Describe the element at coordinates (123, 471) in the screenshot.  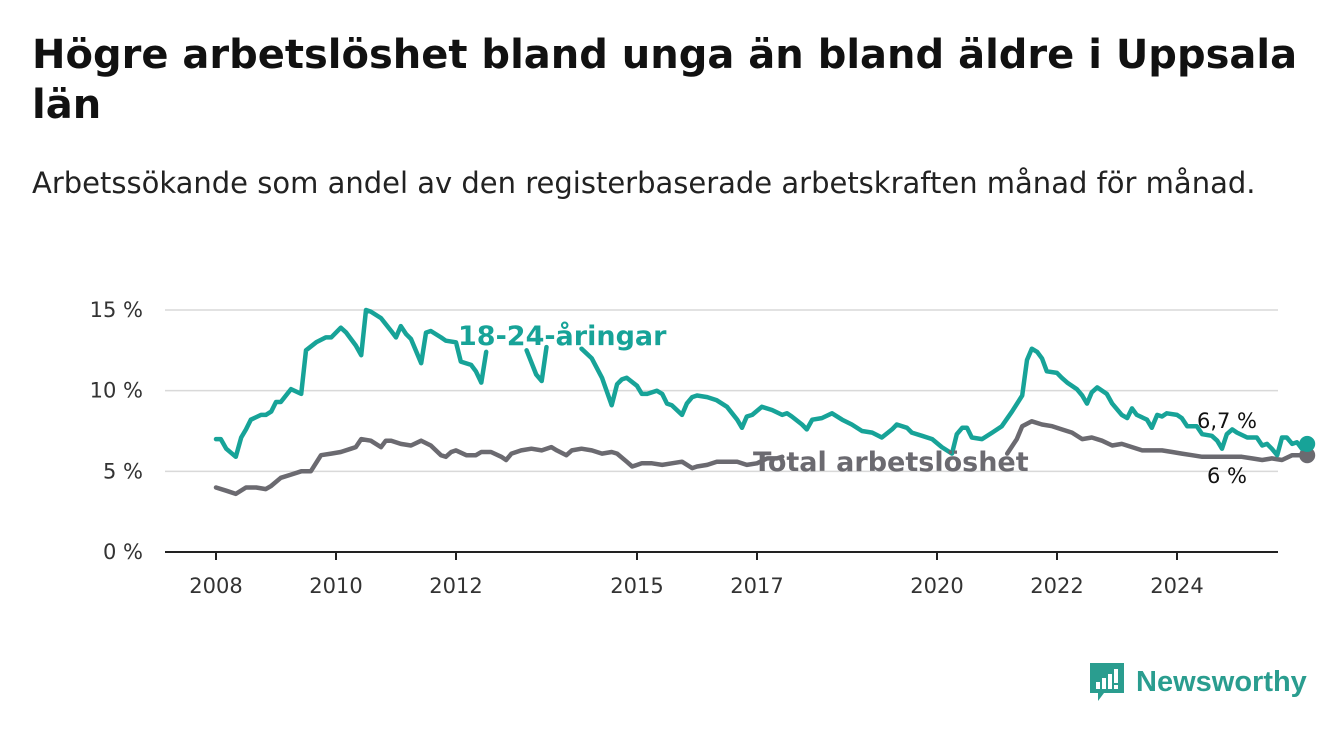
I see `y-tick-label: 5 %` at that location.